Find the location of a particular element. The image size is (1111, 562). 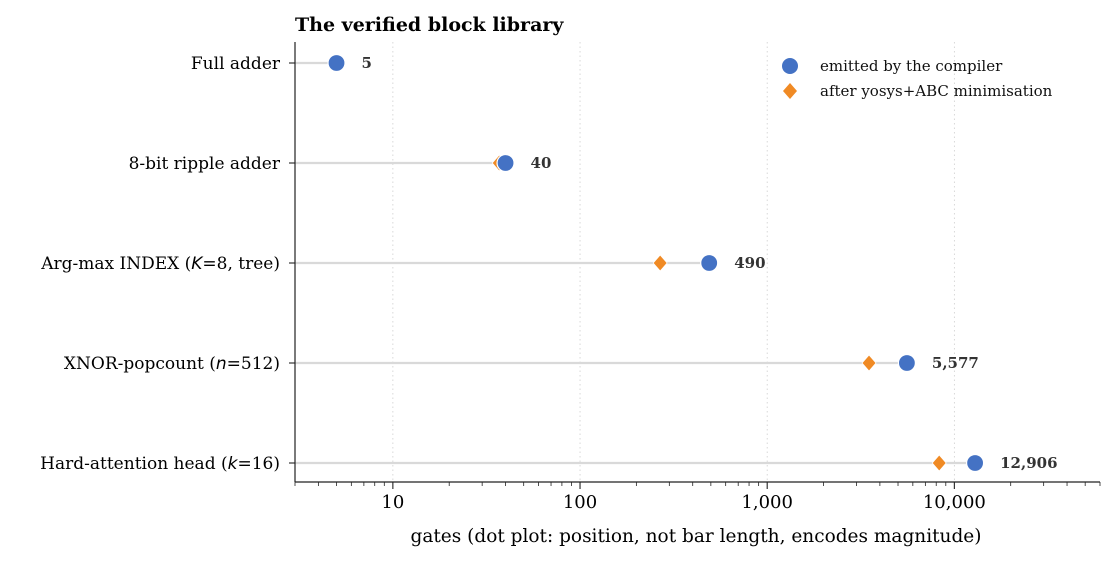

value-label: 40 is located at coordinates (541, 163).